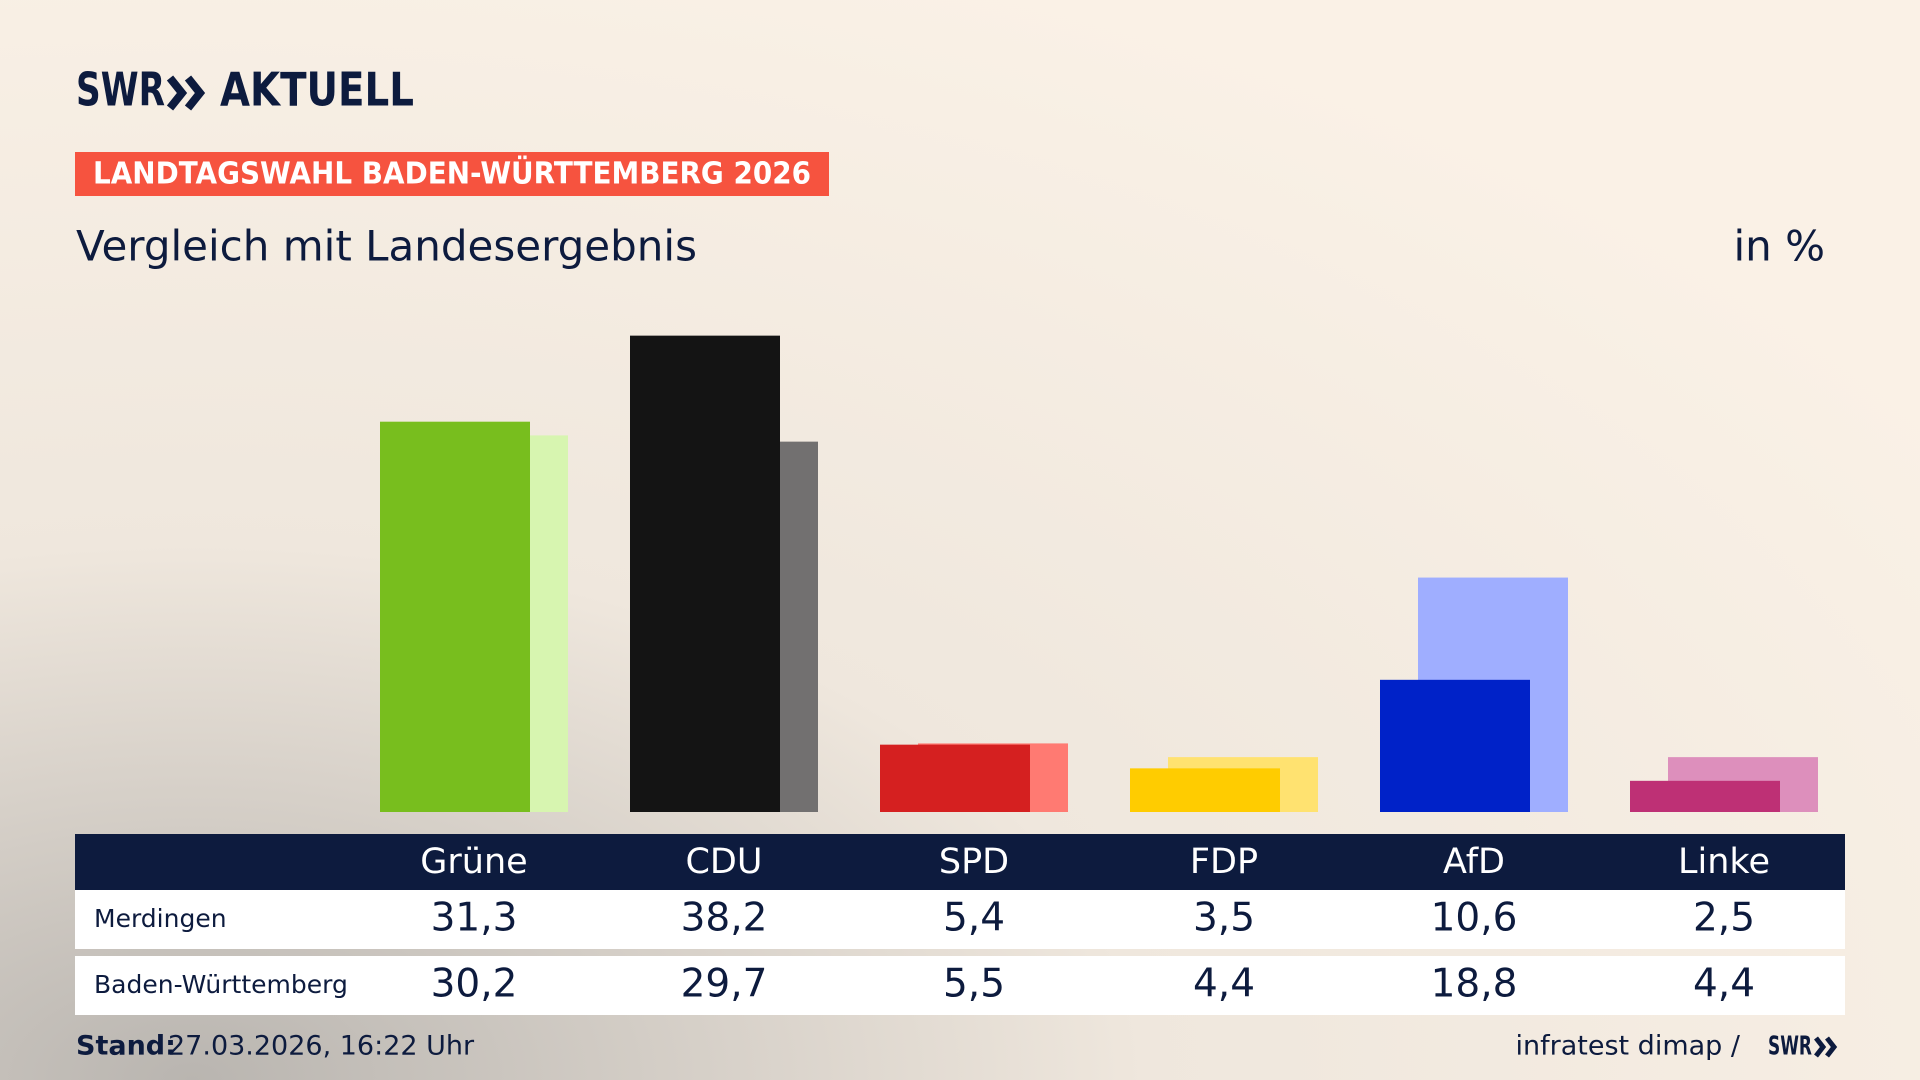 The height and width of the screenshot is (1080, 1920). Describe the element at coordinates (1627, 1046) in the screenshot. I see `source: infratest dimap /` at that location.